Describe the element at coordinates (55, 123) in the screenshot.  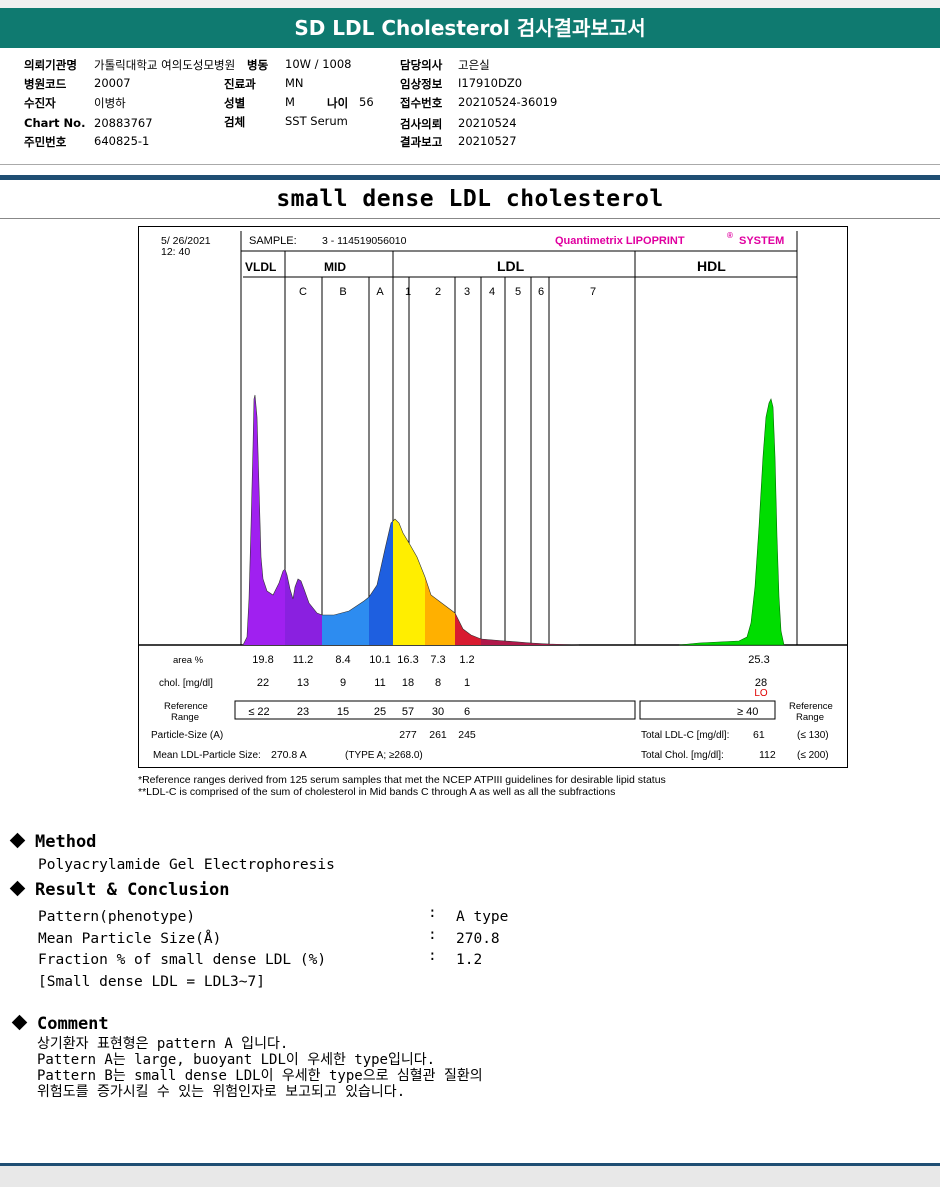
I see `info-label: Chart No.` at that location.